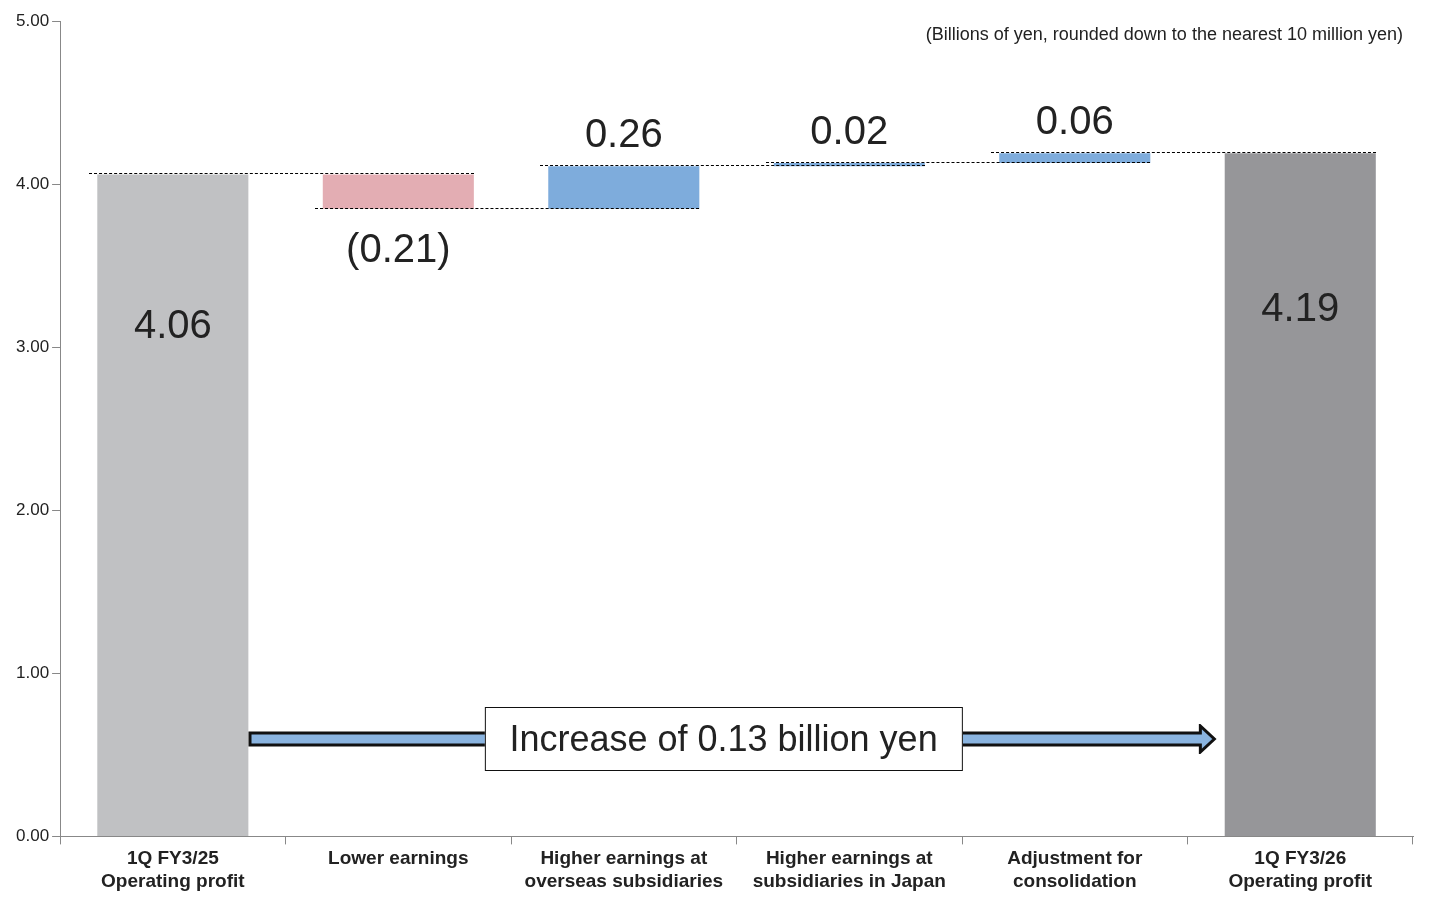  Describe the element at coordinates (849, 869) in the screenshot. I see `x-tick-label: Higher earnings at subsidiaries in Japan` at that location.